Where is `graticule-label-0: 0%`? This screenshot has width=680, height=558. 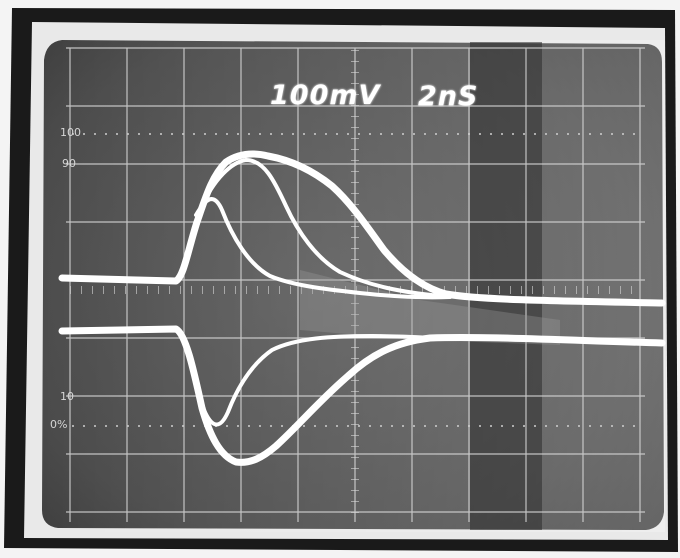
graticule-label-0: 0% is located at coordinates (59, 424).